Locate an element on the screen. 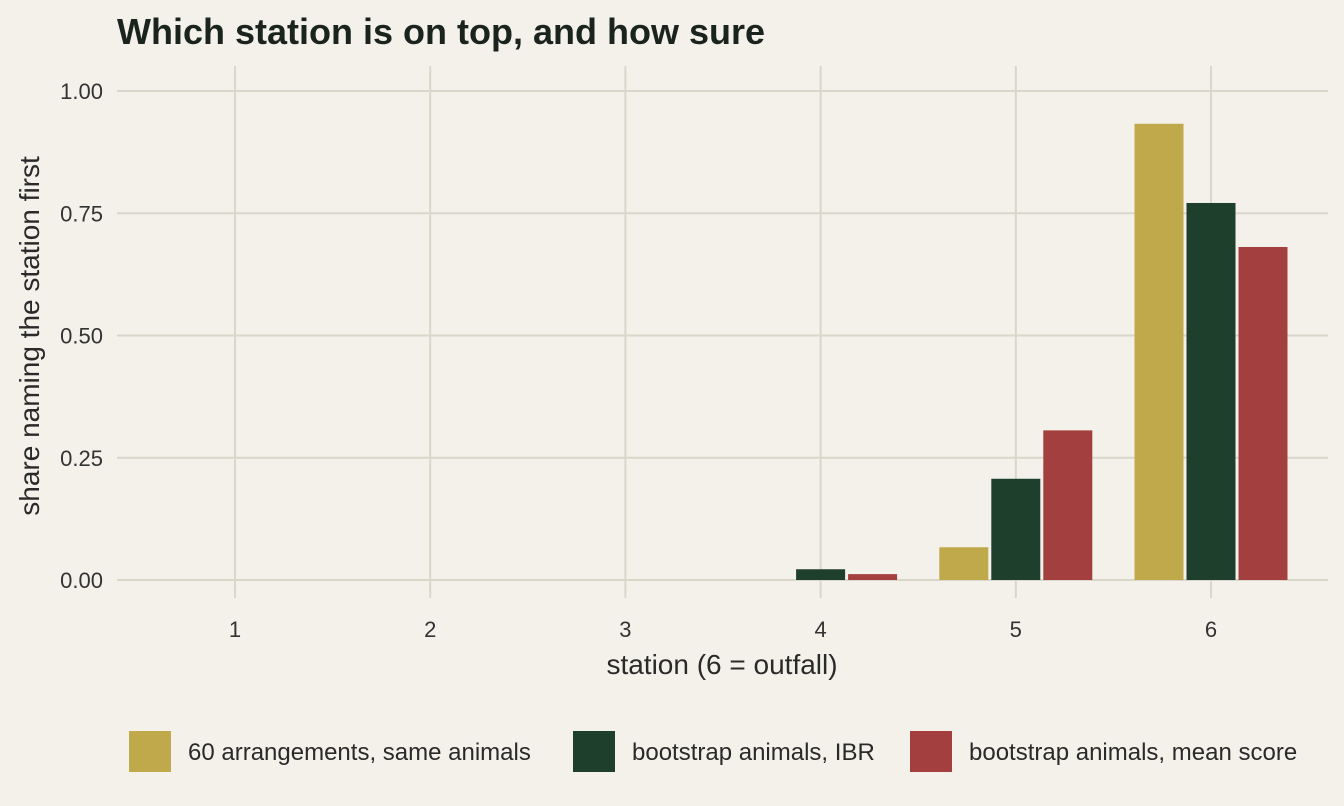 This screenshot has height=806, width=1344. y-tick-label: 0.50 is located at coordinates (81, 336).